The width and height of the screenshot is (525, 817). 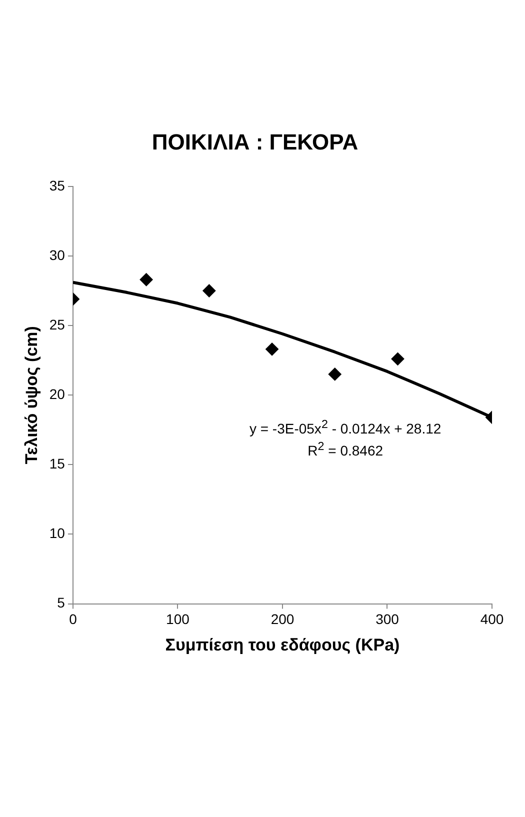 What do you see at coordinates (57, 185) in the screenshot?
I see `y-tick-label: 35` at bounding box center [57, 185].